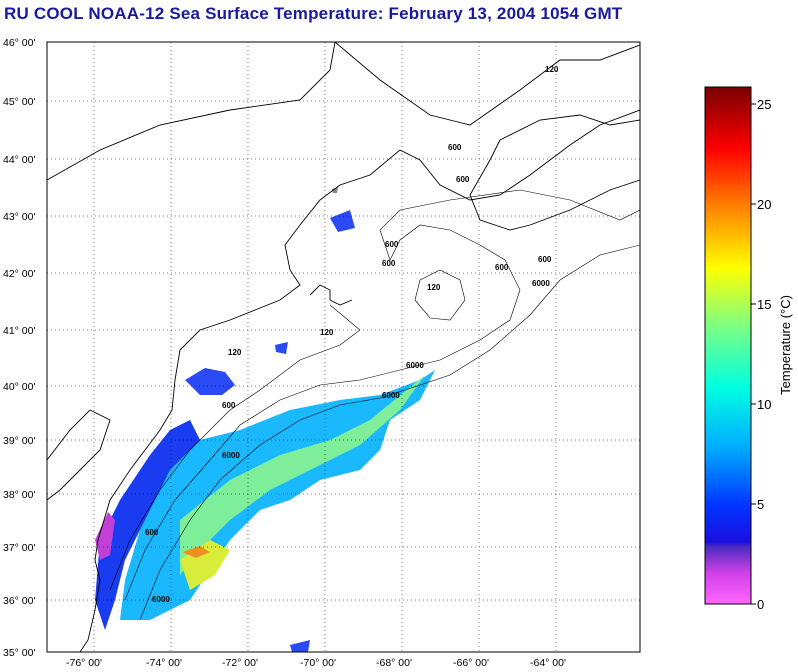 The height and width of the screenshot is (672, 798). Describe the element at coordinates (84, 663) in the screenshot. I see `lon-label: -76° 00'` at that location.